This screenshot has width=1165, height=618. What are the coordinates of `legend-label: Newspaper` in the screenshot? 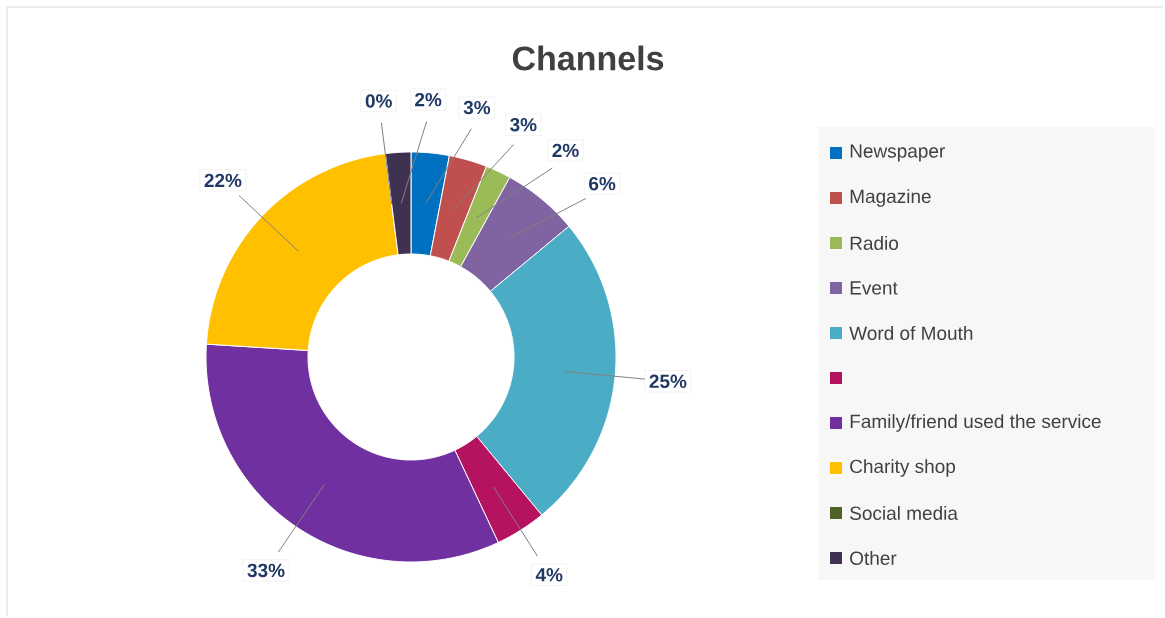 It's located at (897, 153).